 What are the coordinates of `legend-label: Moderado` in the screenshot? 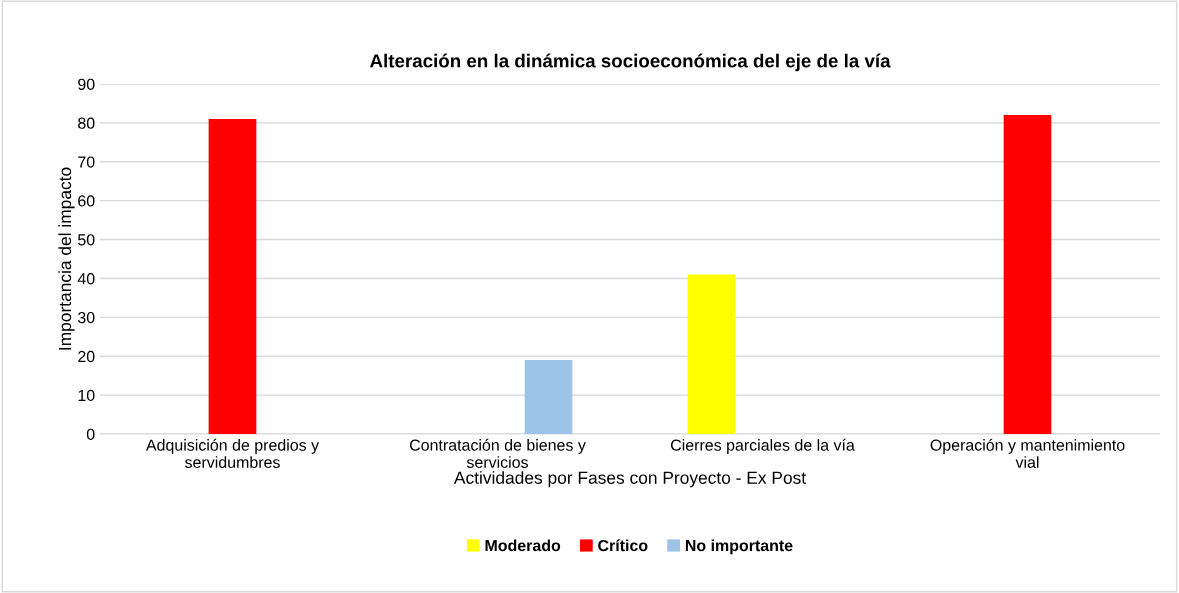 It's located at (523, 545).